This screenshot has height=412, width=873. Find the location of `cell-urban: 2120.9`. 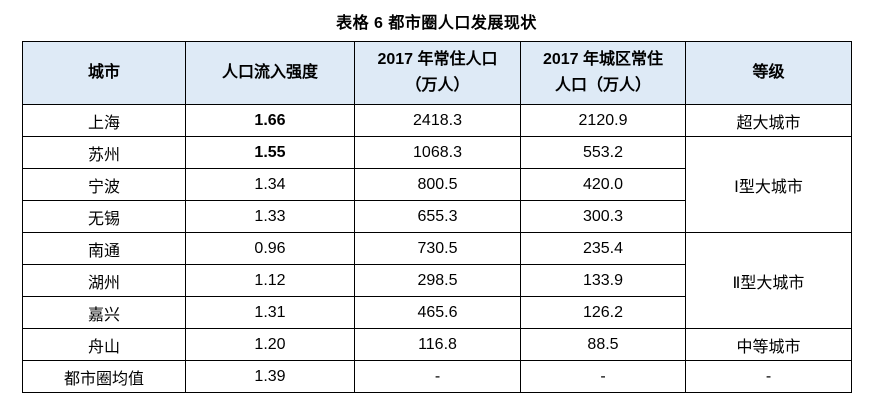

cell-urban: 2120.9 is located at coordinates (603, 120).